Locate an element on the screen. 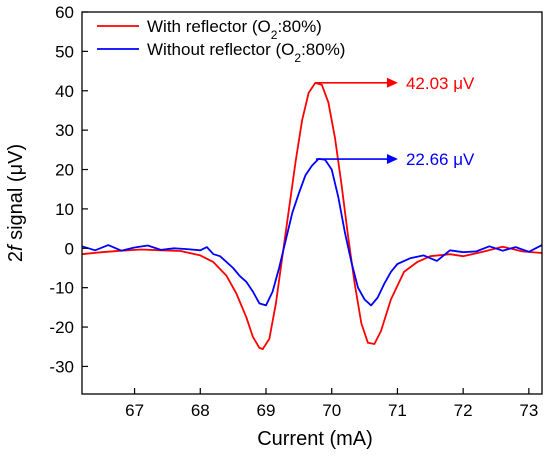  x-tick-label: 70 is located at coordinates (331, 410).